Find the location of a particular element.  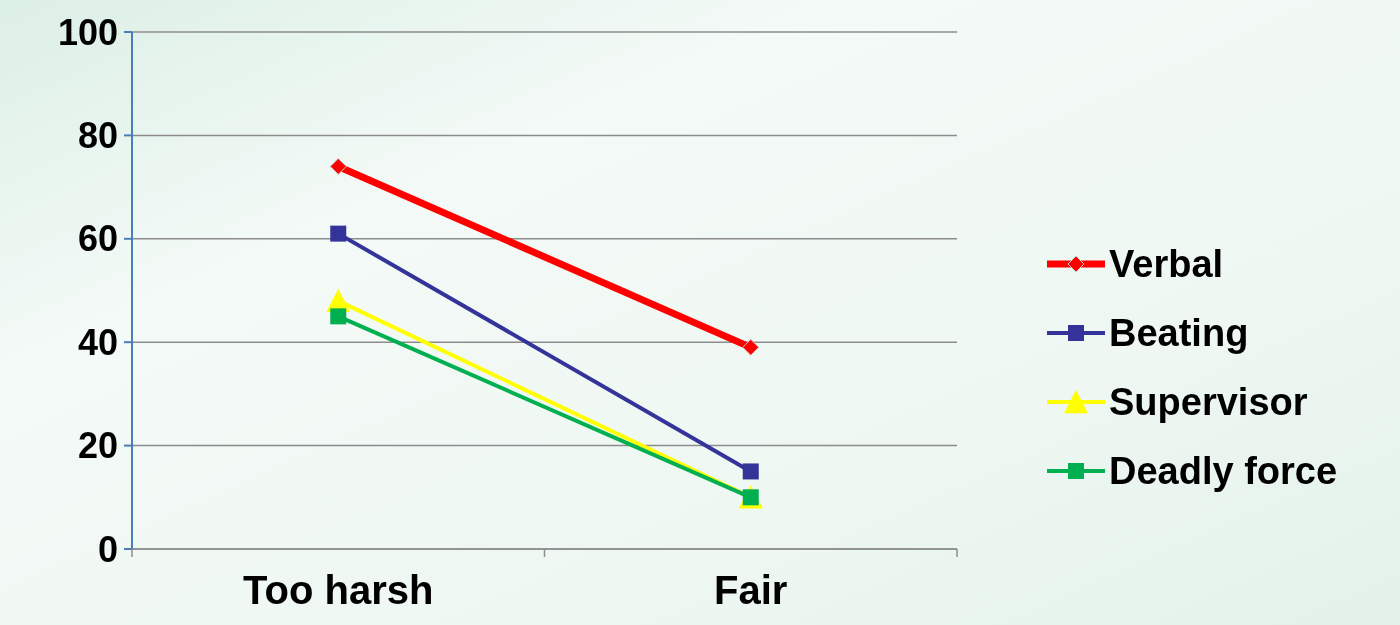

y-tick-label: 20 is located at coordinates (97, 446).